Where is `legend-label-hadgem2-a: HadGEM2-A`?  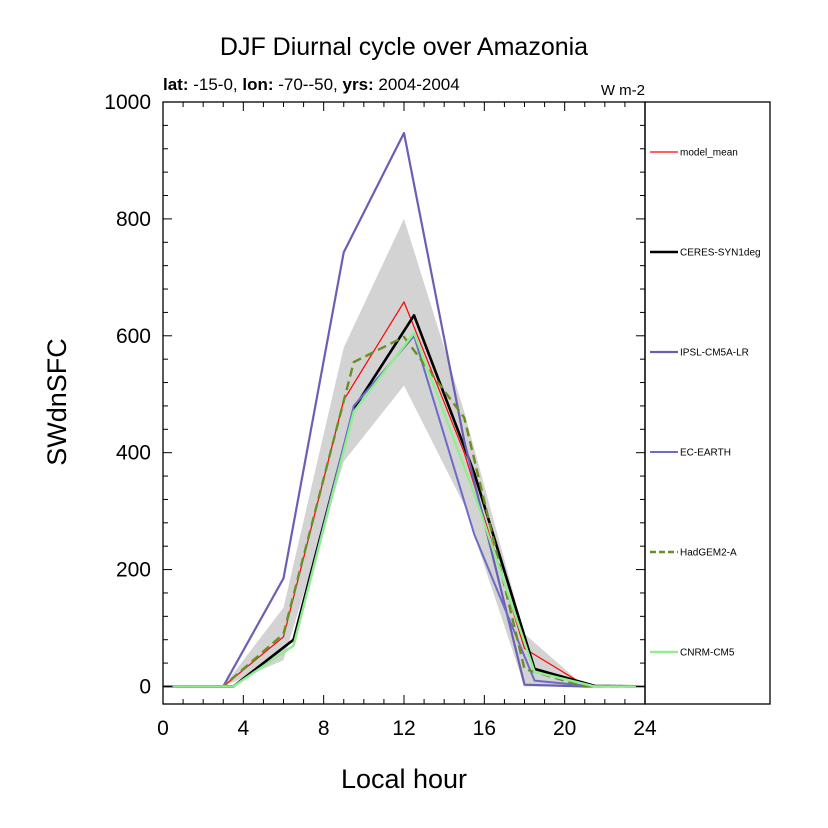
legend-label-hadgem2-a: HadGEM2-A is located at coordinates (708, 553).